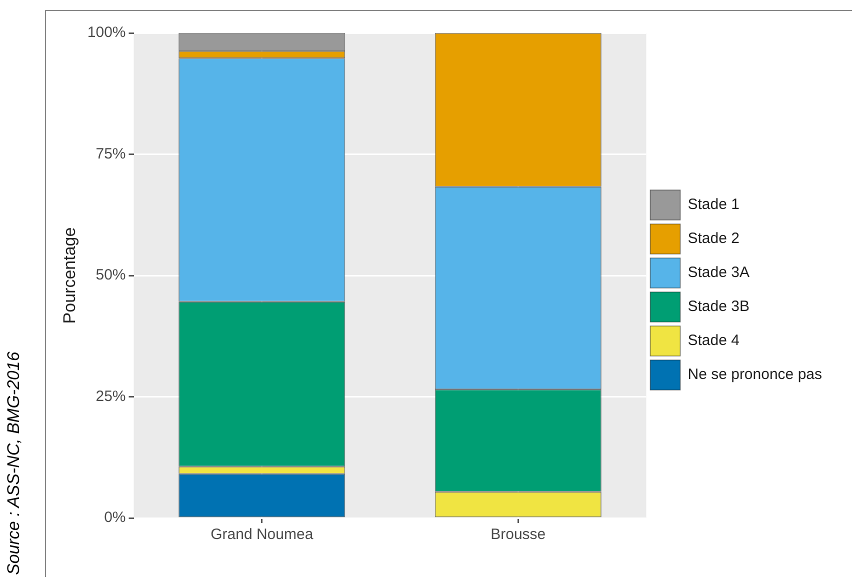  I want to click on y-tick-label: 0%, so click(115, 517).